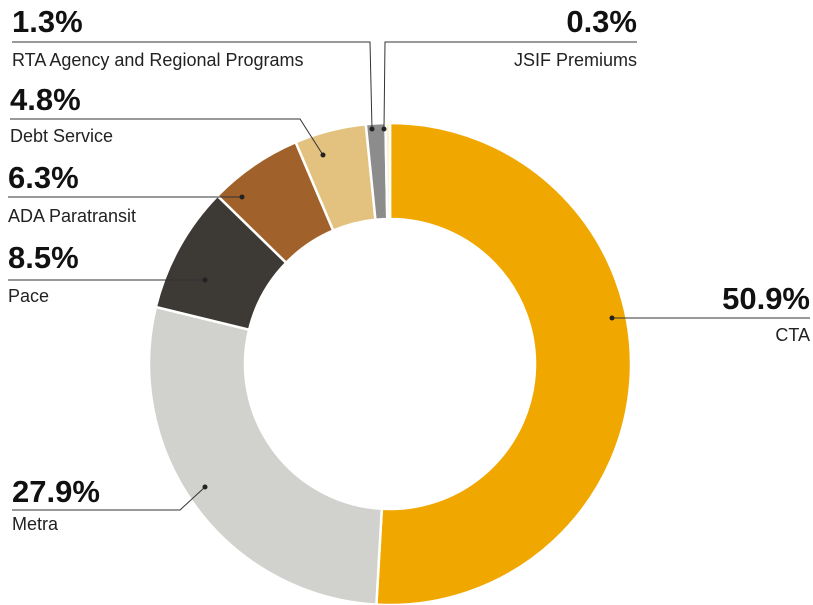 This screenshot has width=813, height=605. I want to click on category-label: Debt Service, so click(61, 136).